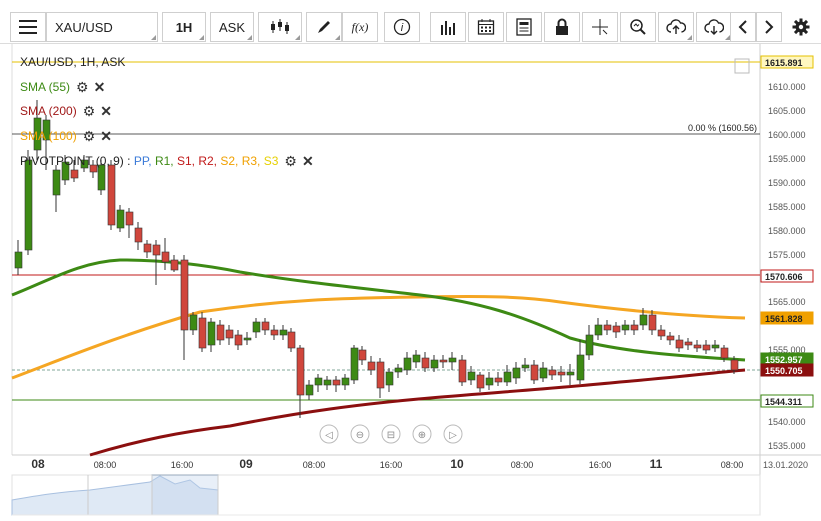  Describe the element at coordinates (324, 27) in the screenshot. I see `draw-pen-icon` at that location.